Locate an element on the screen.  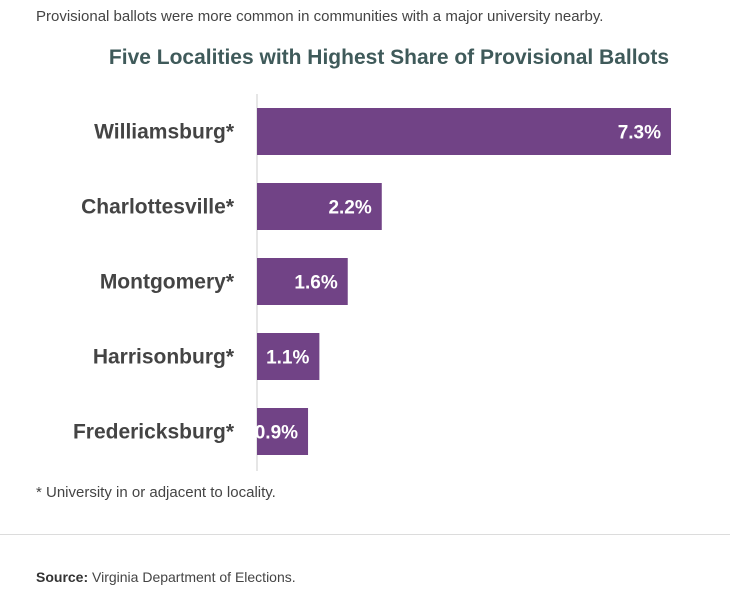
category-label: Charlottesville* is located at coordinates (158, 207).